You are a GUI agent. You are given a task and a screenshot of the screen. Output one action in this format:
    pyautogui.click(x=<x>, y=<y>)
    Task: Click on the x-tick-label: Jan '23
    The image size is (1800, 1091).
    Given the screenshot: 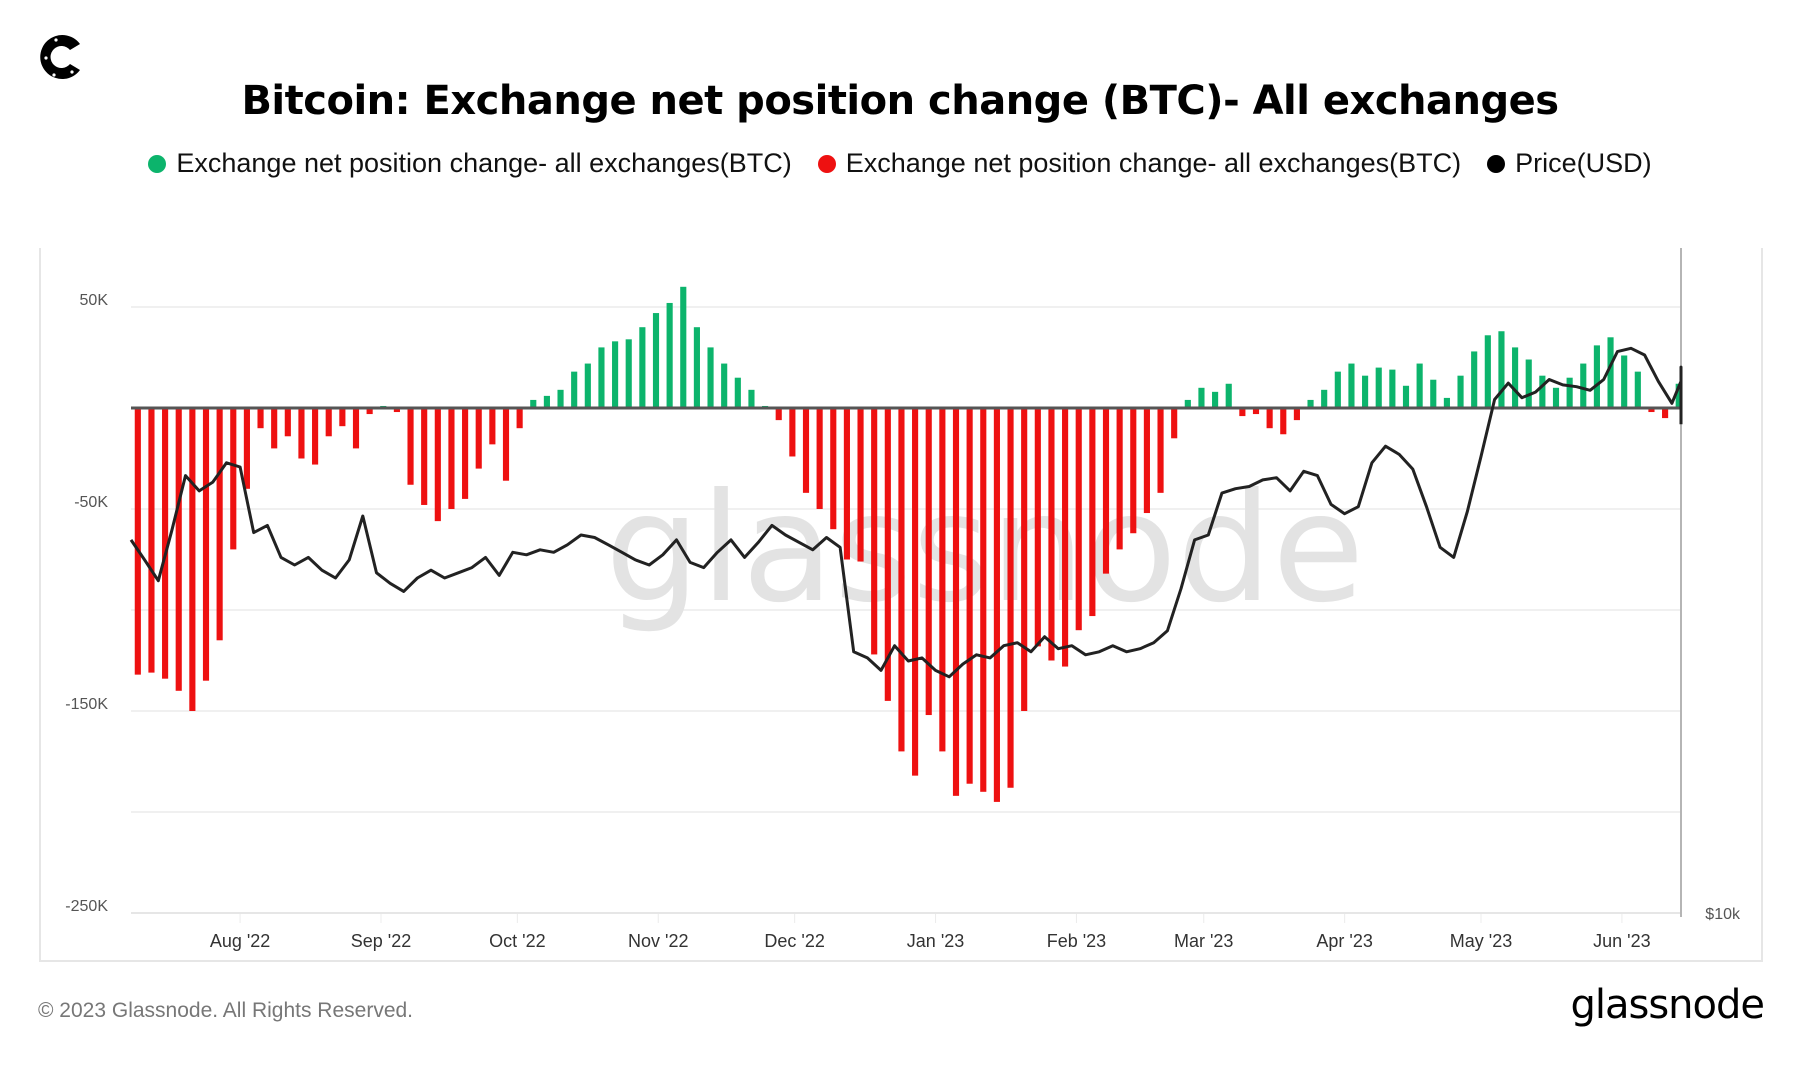 What is the action you would take?
    pyautogui.click(x=935, y=941)
    